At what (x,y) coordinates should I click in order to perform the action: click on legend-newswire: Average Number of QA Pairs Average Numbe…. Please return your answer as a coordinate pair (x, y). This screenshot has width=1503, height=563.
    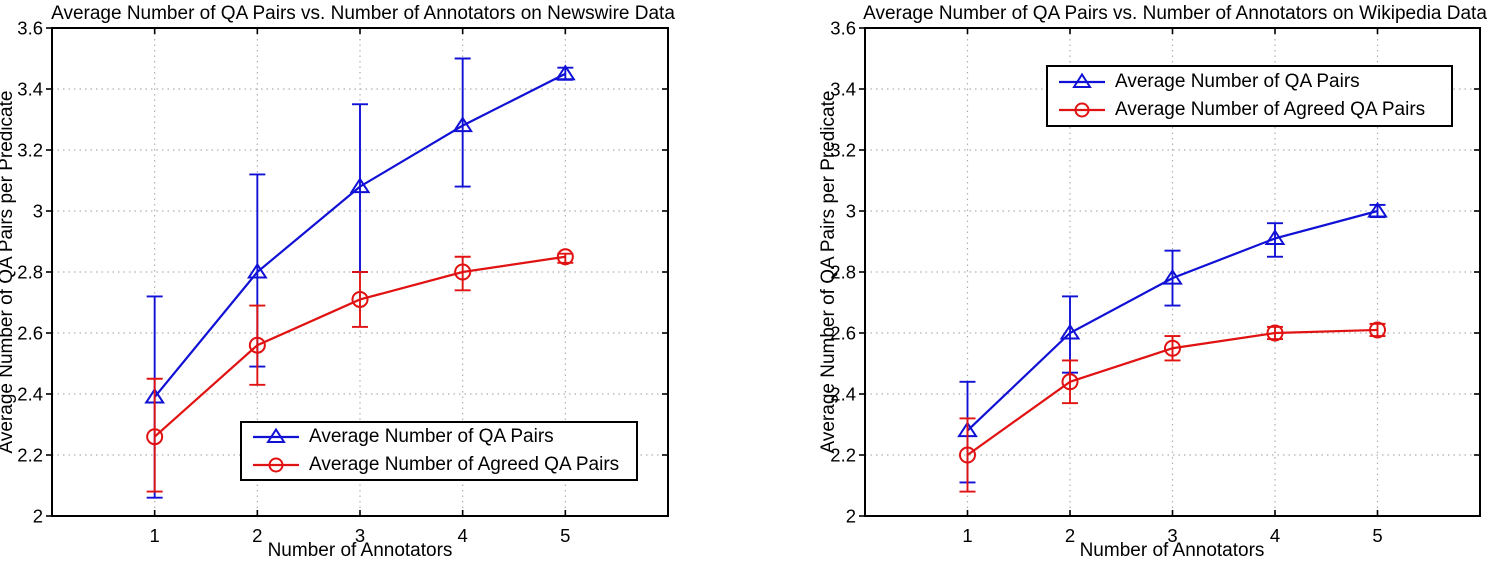
    Looking at the image, I should click on (439, 451).